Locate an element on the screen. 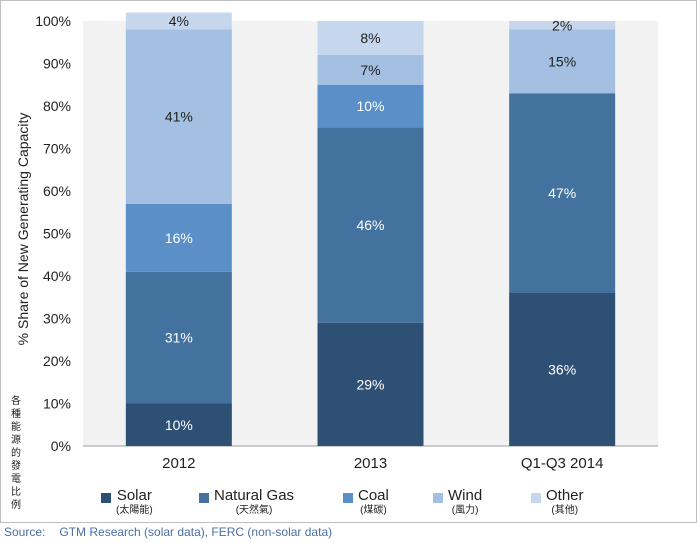  y-tick-label: 0% is located at coordinates (61, 446).